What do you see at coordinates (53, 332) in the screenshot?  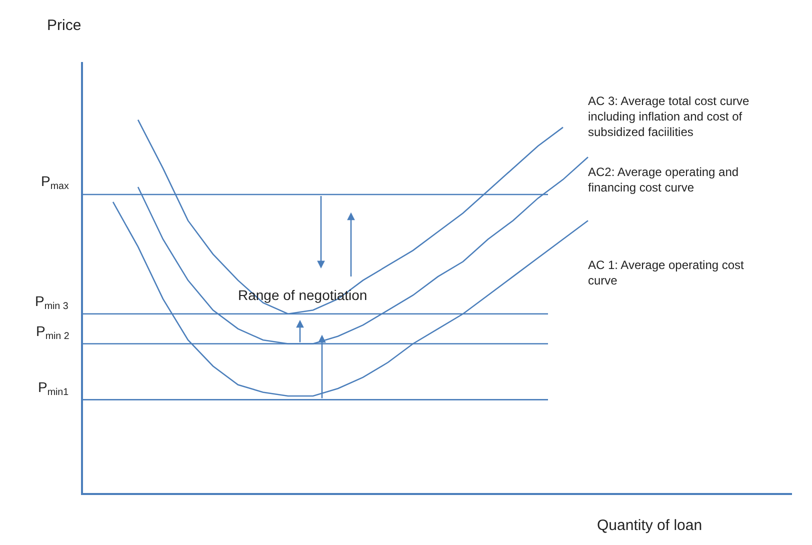 I see `ref-line-label: P$_{min 2}$` at bounding box center [53, 332].